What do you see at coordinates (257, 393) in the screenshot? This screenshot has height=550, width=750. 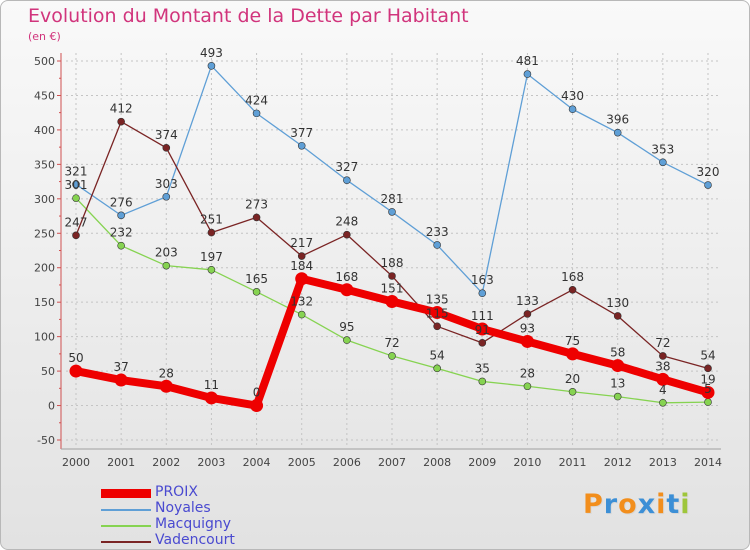 I see `data-label-proix: 0` at bounding box center [257, 393].